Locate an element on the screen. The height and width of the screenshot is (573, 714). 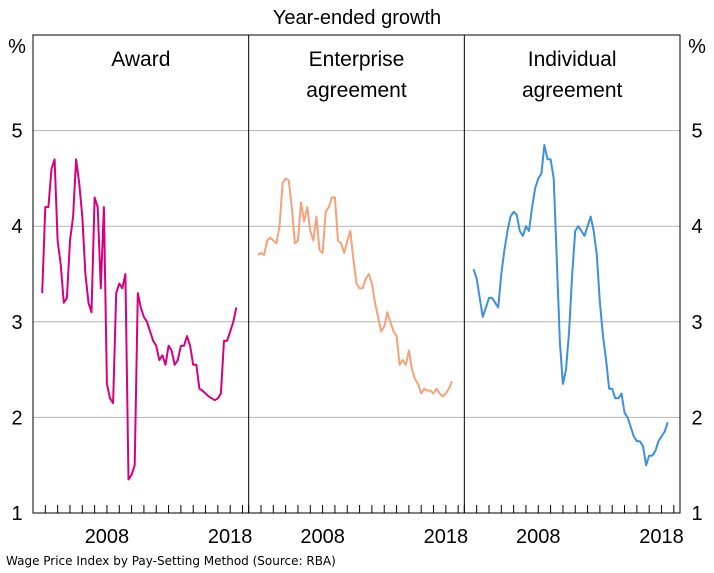
y-tick-label-right: 2 is located at coordinates (696, 418).